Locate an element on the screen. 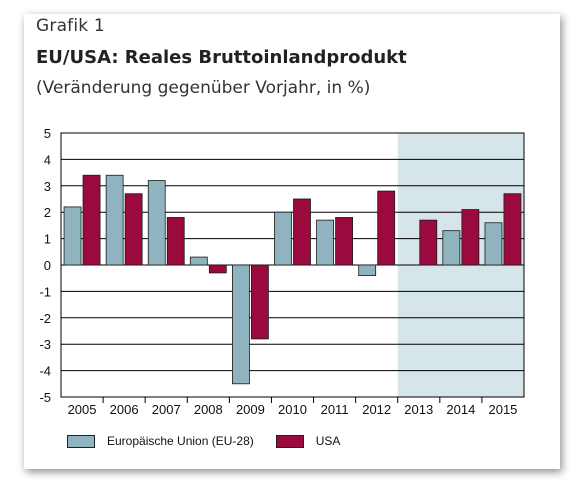  y-tick-label: -4 is located at coordinates (45, 371).